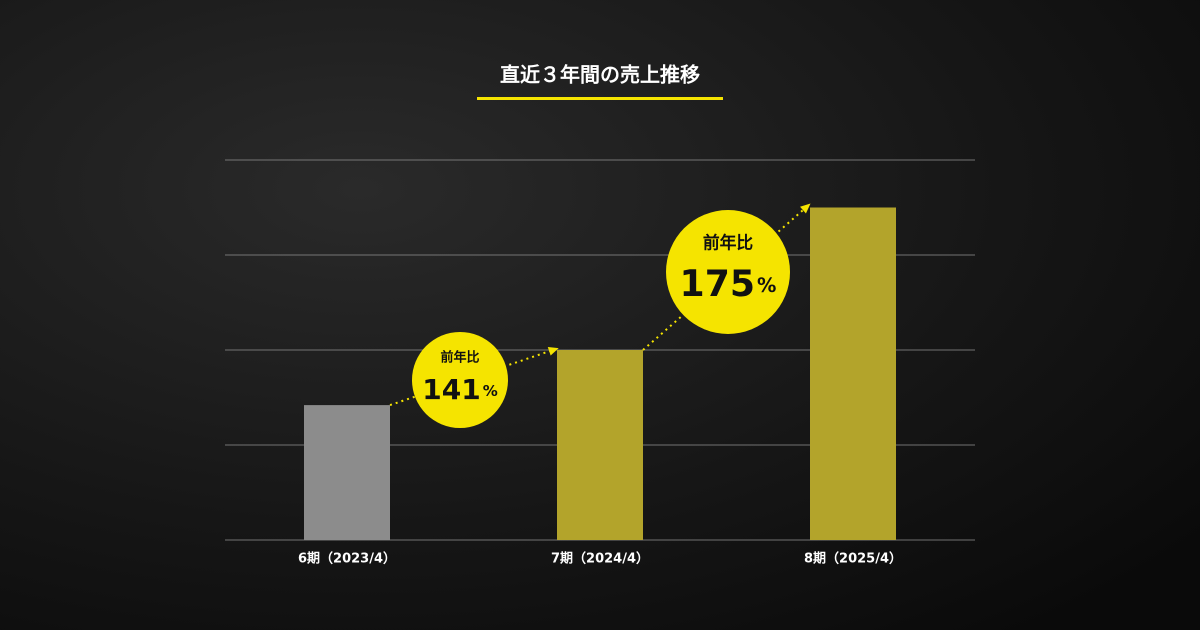 The image size is (1200, 630). What do you see at coordinates (347, 559) in the screenshot?
I see `x-tick-label: 6期（2023/4）` at bounding box center [347, 559].